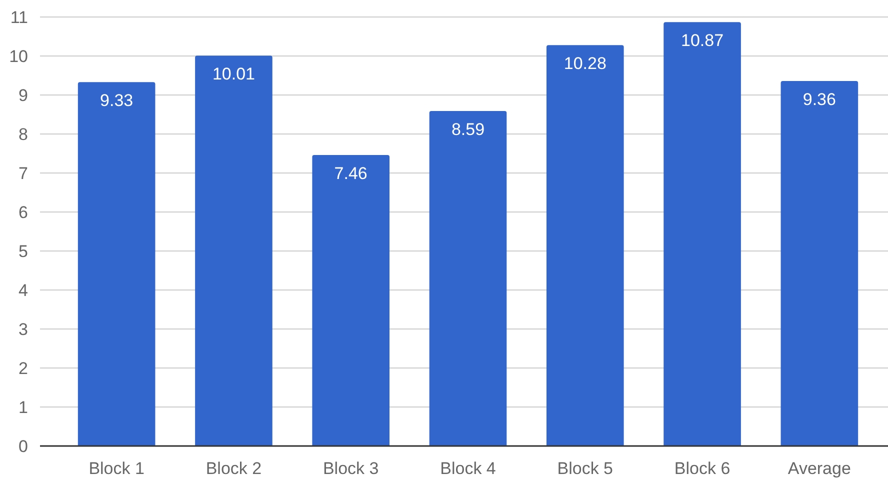 This screenshot has width=888, height=481. I want to click on y-tick-label: 7, so click(23, 173).